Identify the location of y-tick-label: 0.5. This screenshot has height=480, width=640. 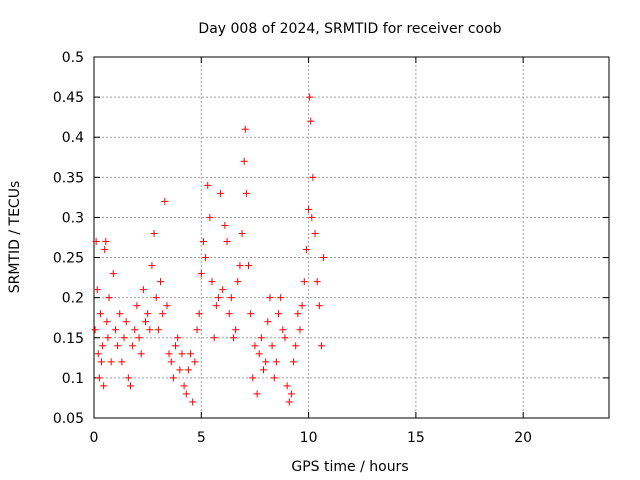
(73, 58).